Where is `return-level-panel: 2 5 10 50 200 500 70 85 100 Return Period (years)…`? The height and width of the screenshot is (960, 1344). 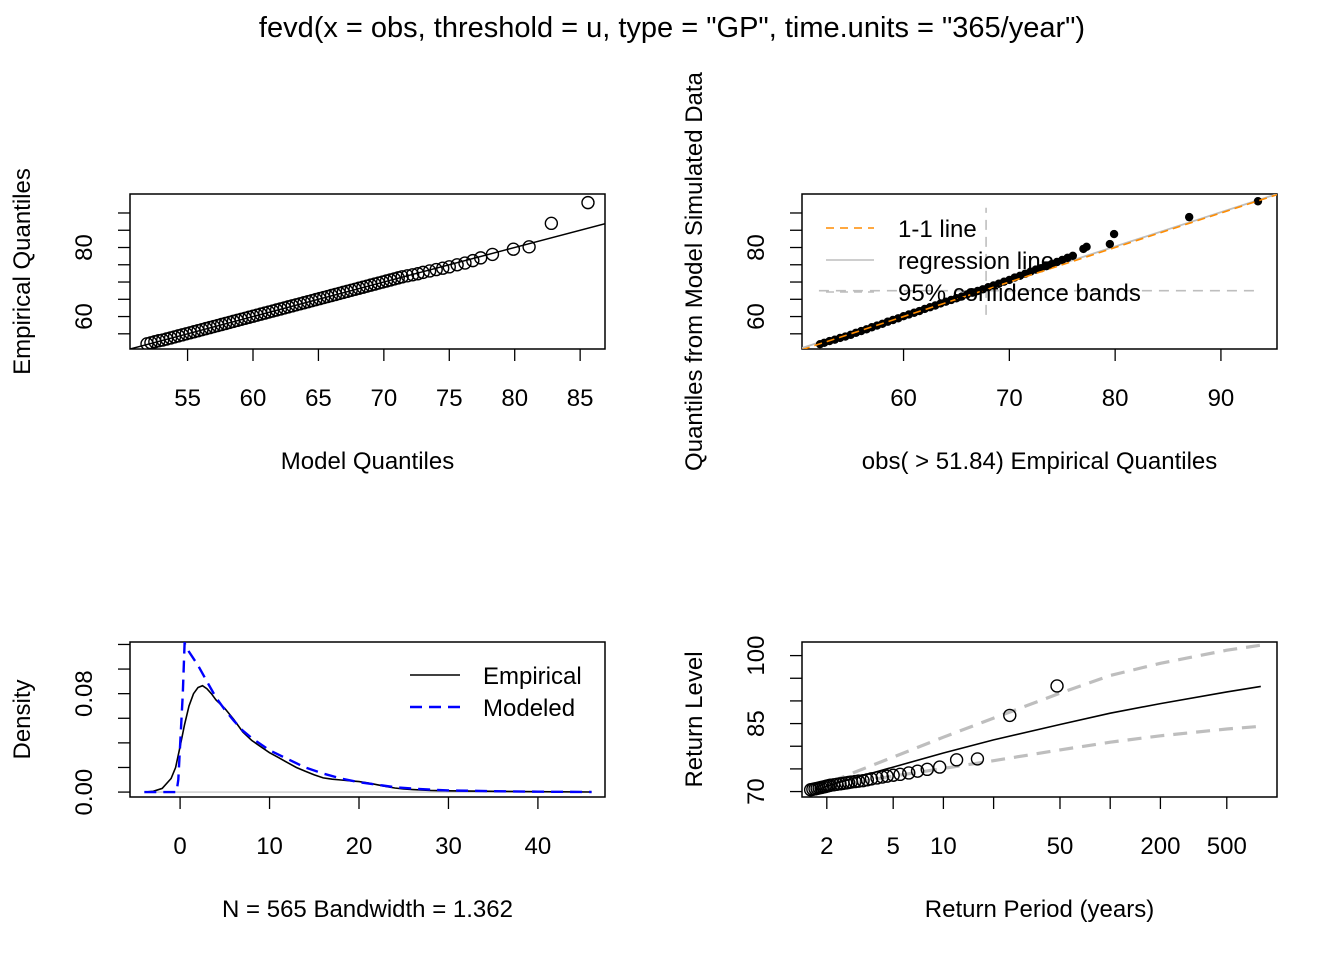
return-level-panel: 2 5 10 50 200 500 70 85 100 Return Period (years)… is located at coordinates (979, 779).